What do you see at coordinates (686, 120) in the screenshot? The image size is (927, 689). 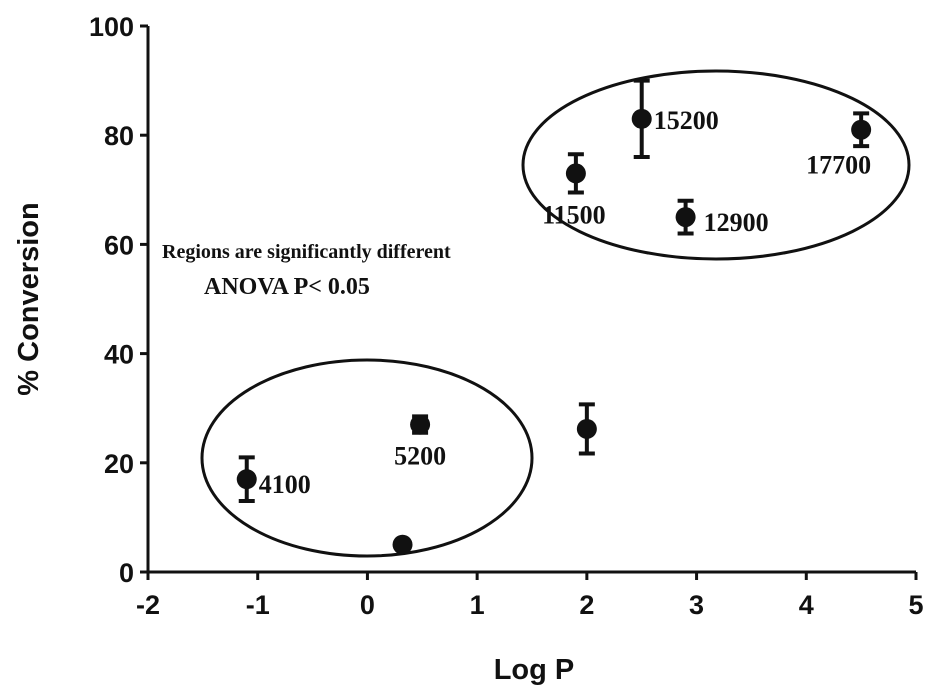 I see `point-label: 15200` at bounding box center [686, 120].